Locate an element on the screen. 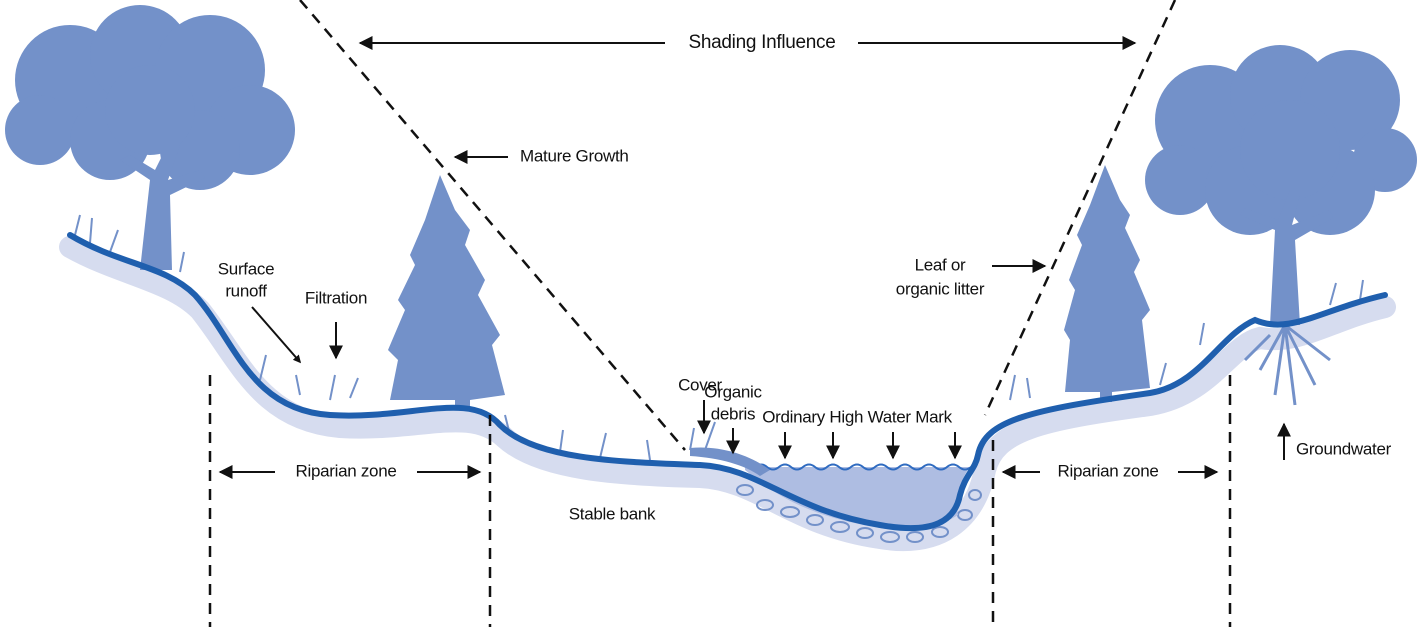  conifer-right is located at coordinates (1107, 283).